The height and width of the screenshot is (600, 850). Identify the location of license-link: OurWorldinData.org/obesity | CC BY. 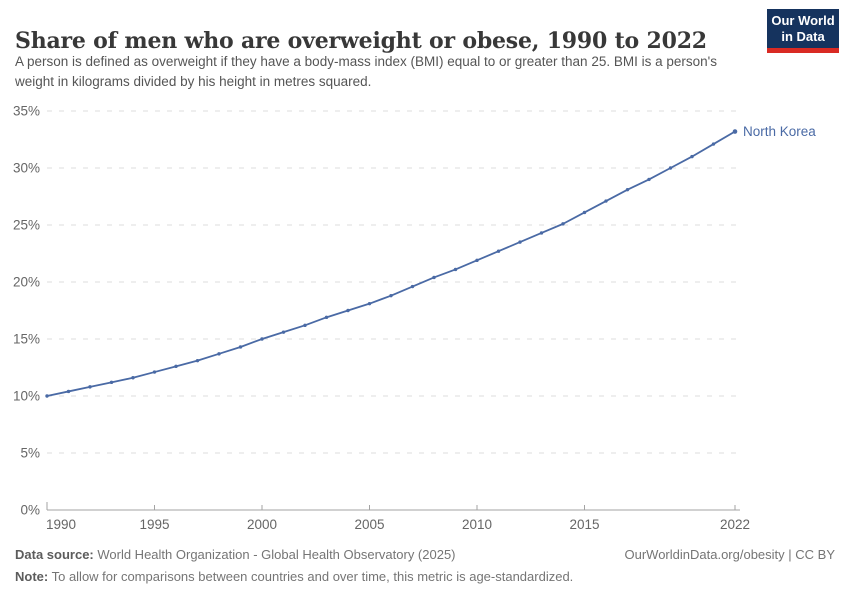
(730, 554).